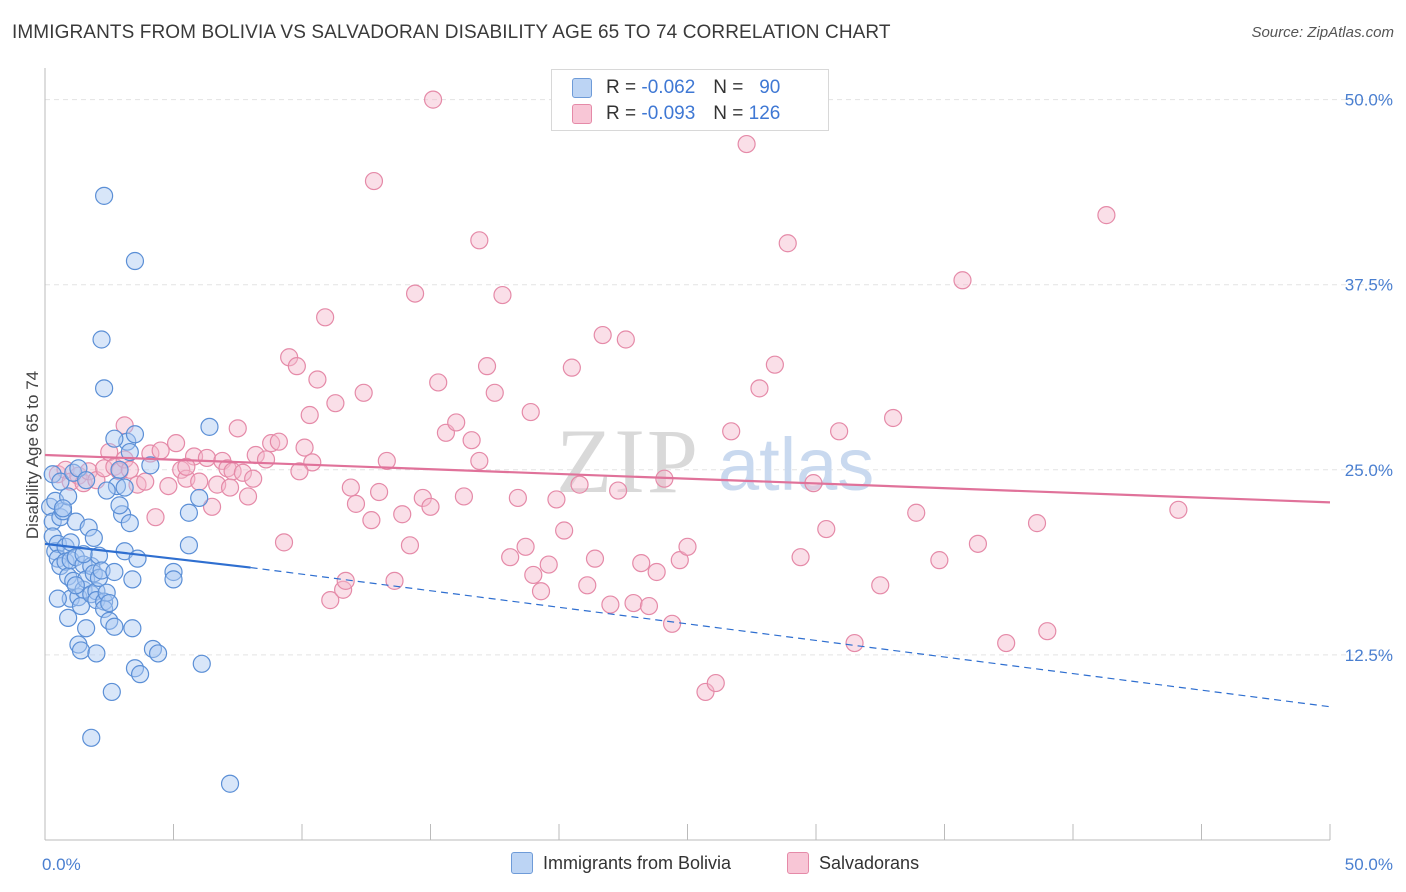  What do you see at coordinates (522, 863) in the screenshot?
I see `bottom-legend-swatch-bolivia` at bounding box center [522, 863].